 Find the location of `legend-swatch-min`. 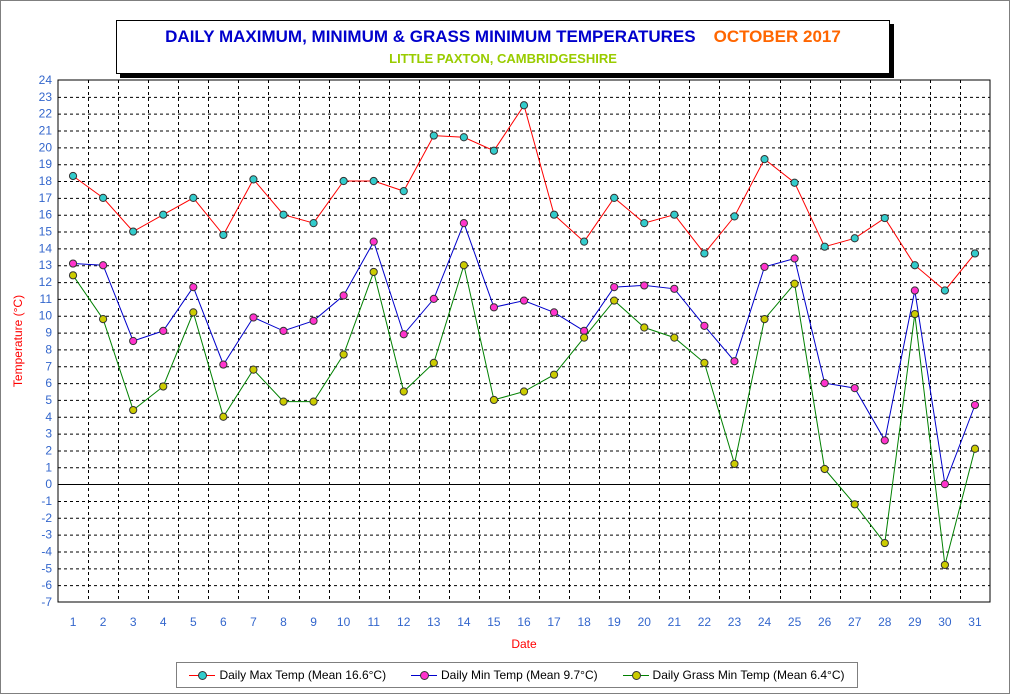

legend-swatch-min is located at coordinates (424, 675).